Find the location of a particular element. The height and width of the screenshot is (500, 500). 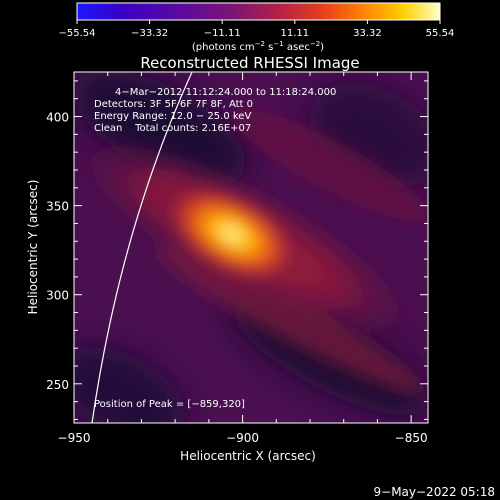

colorbar-tick-label: 33.32 is located at coordinates (367, 33).